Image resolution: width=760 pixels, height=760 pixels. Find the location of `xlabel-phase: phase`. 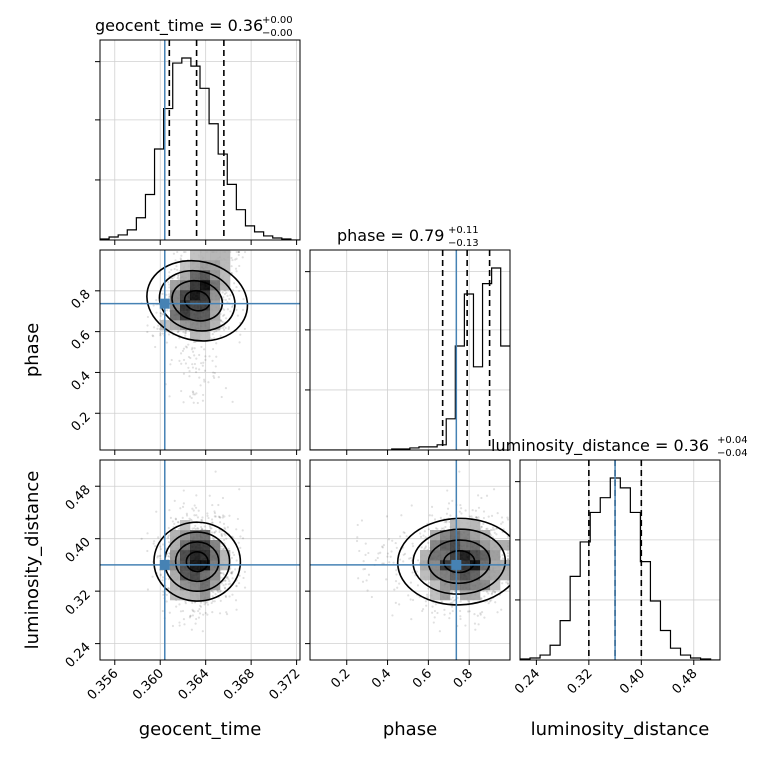

xlabel-phase: phase is located at coordinates (410, 729).